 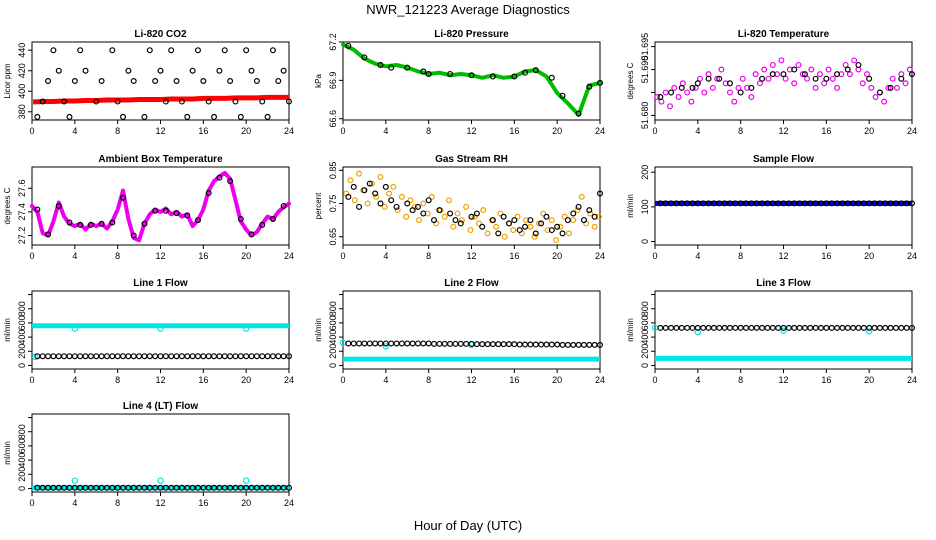 I want to click on panel-title: Li-820 Pressure, so click(x=471, y=34).